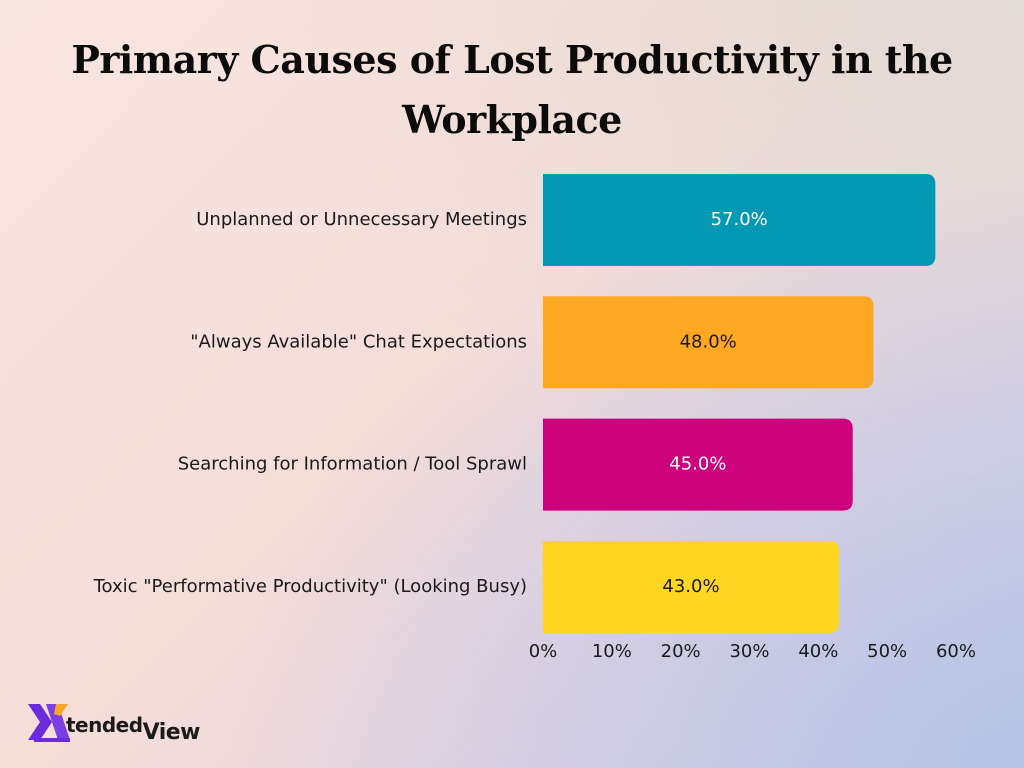  Describe the element at coordinates (361, 219) in the screenshot. I see `category-label: Unplanned or Unnecessary Meetings` at that location.